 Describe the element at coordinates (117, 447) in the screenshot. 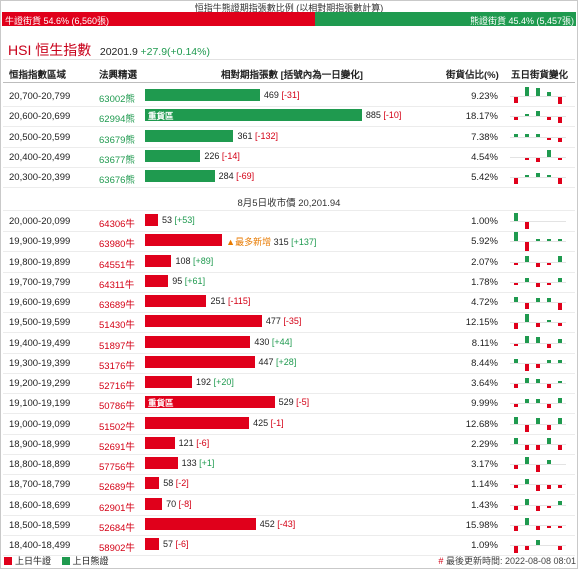

I see `warrant-code-link: 52691牛` at that location.